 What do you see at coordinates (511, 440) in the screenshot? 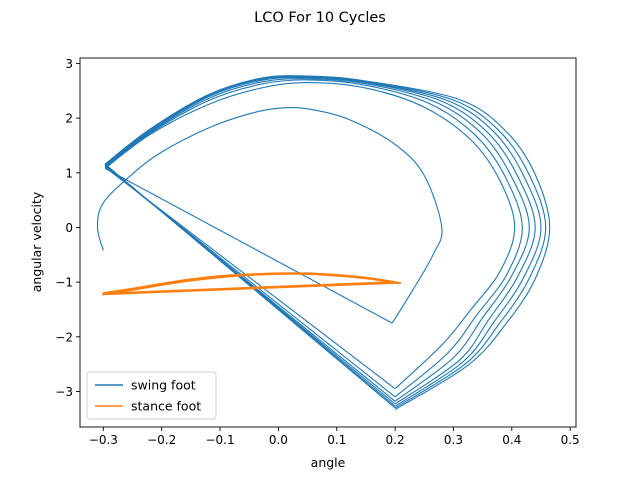
I see `x-tick-label: 0.4` at bounding box center [511, 440].